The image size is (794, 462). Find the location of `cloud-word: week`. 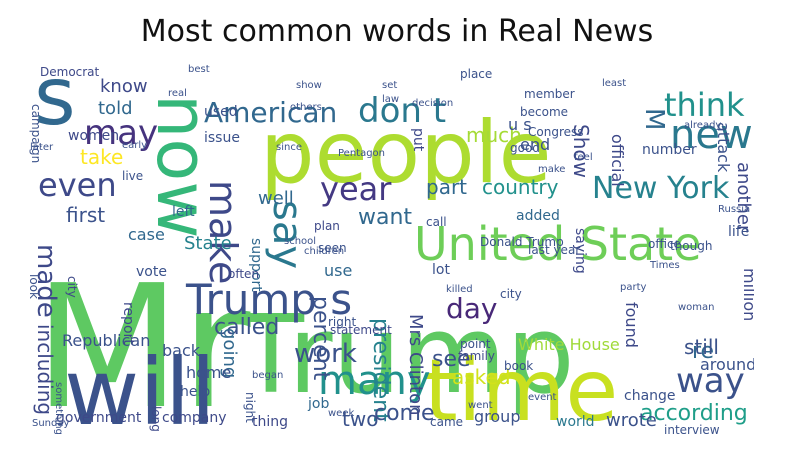

cloud-word: week is located at coordinates (341, 413).